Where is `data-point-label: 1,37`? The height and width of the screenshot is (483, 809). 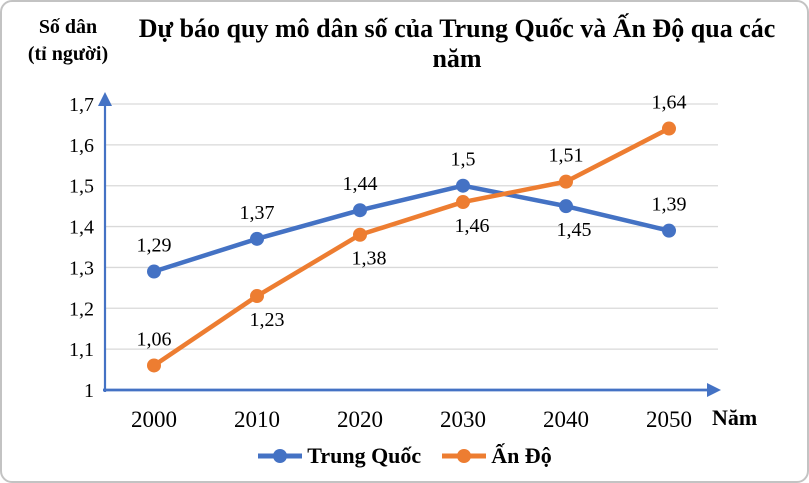 data-point-label: 1,37 is located at coordinates (257, 213).